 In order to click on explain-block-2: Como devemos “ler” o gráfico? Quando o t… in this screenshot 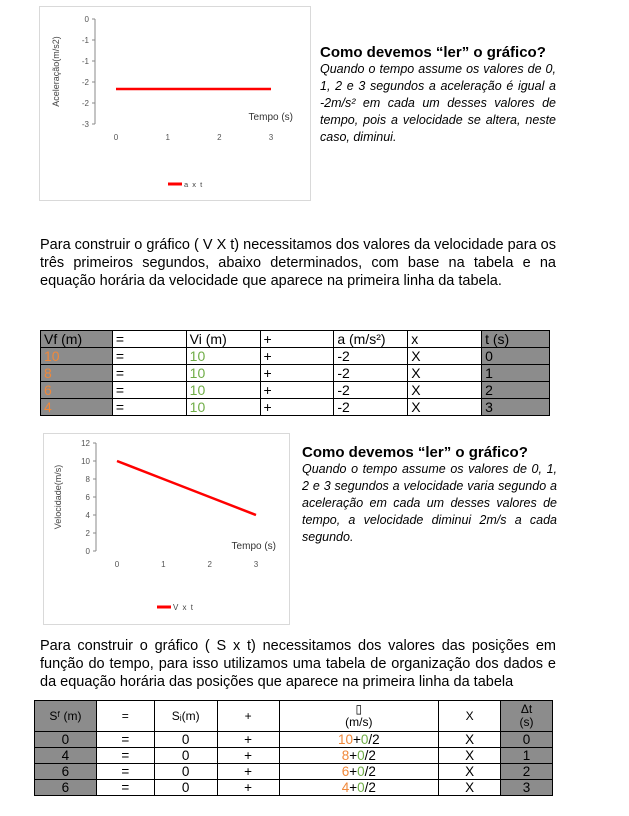, I will do `click(429, 495)`.